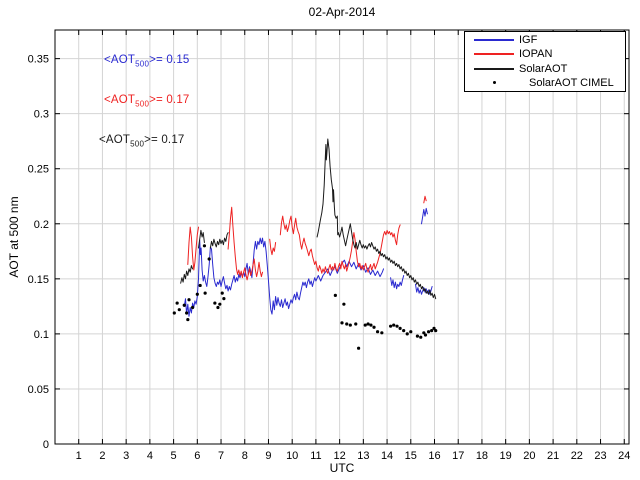  I want to click on x-tick-label: 9, so click(268, 456).